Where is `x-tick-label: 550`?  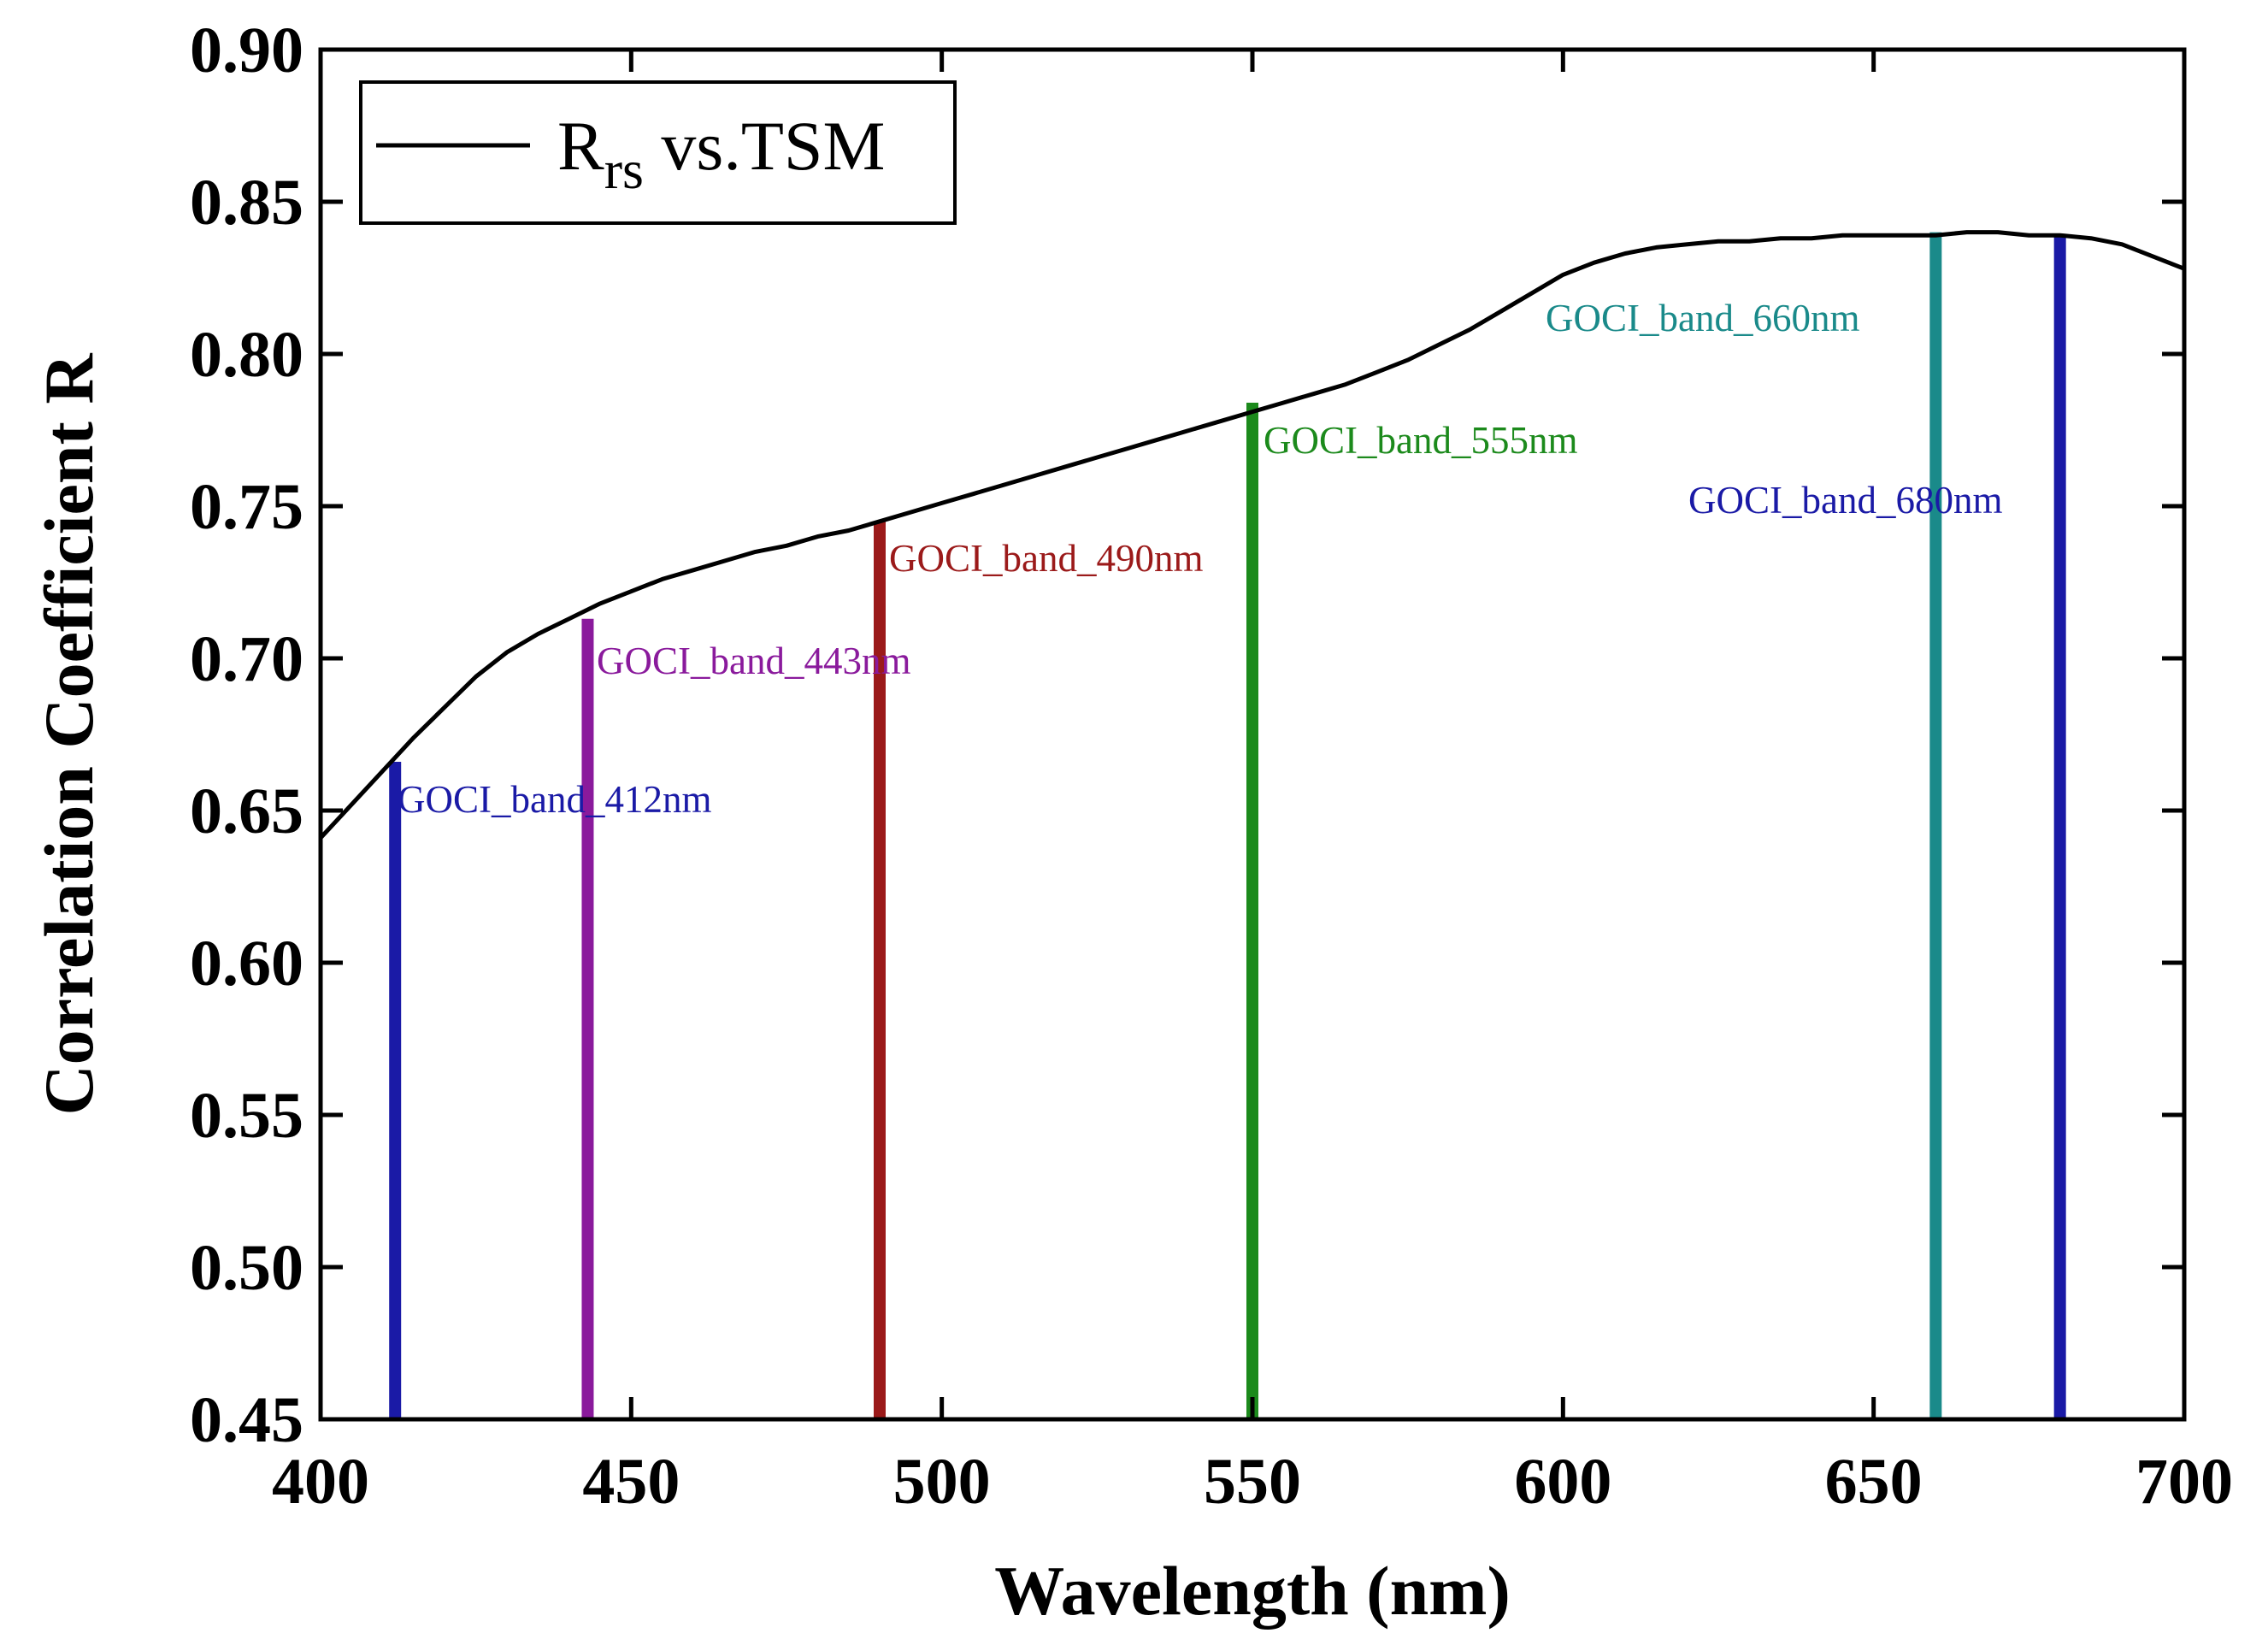 x-tick-label: 550 is located at coordinates (1252, 1482).